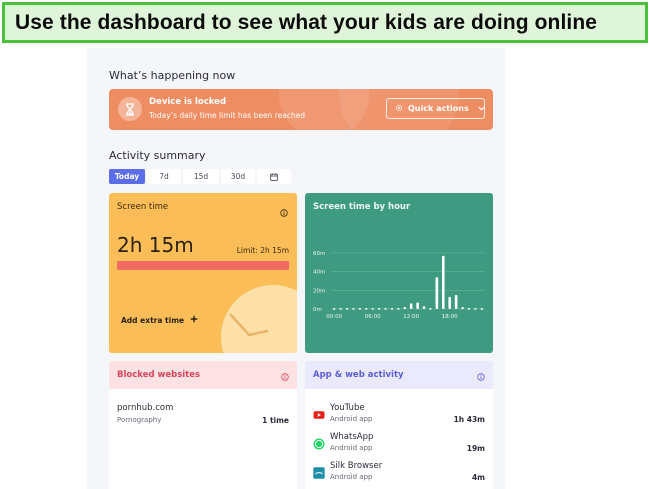 This screenshot has width=650, height=489. Describe the element at coordinates (139, 420) in the screenshot. I see `blocked-site-category: Pornography` at that location.